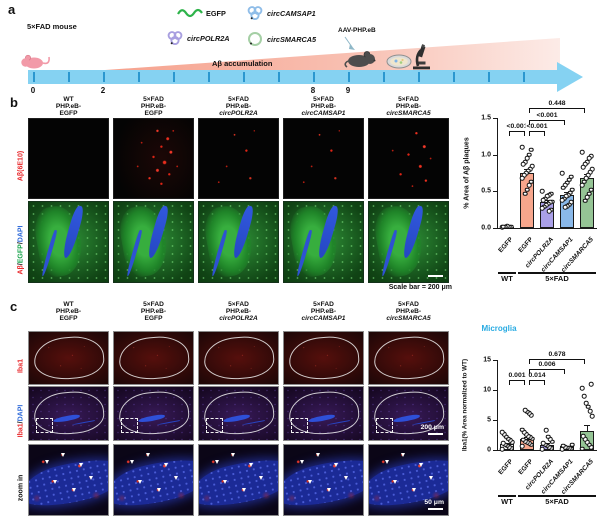  What do you see at coordinates (547, 115) in the screenshot?
I see `p-value-label: <0.001` at bounding box center [547, 115].